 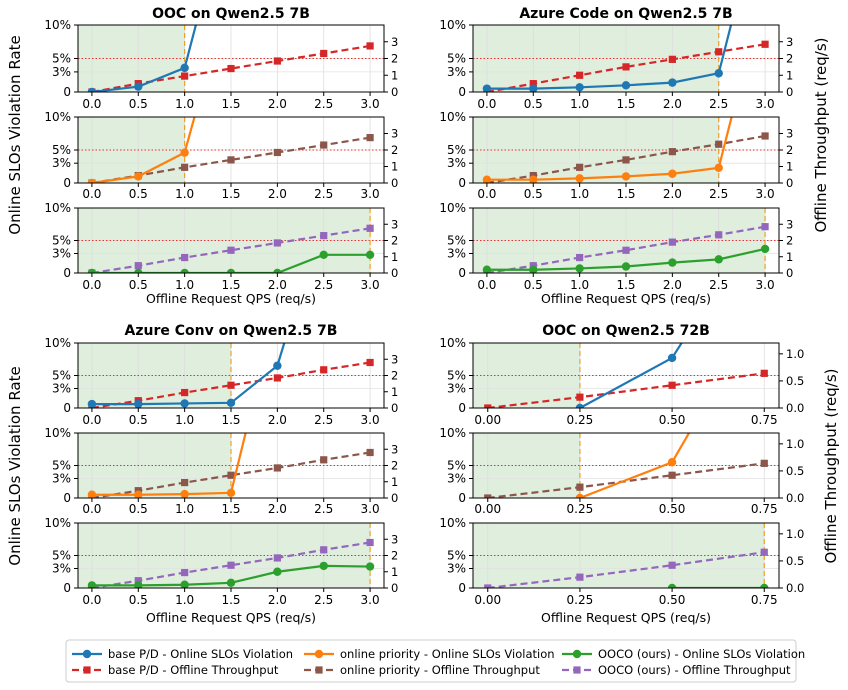 I want to click on legend-label: online priority - Offline Throughput, so click(x=440, y=670).